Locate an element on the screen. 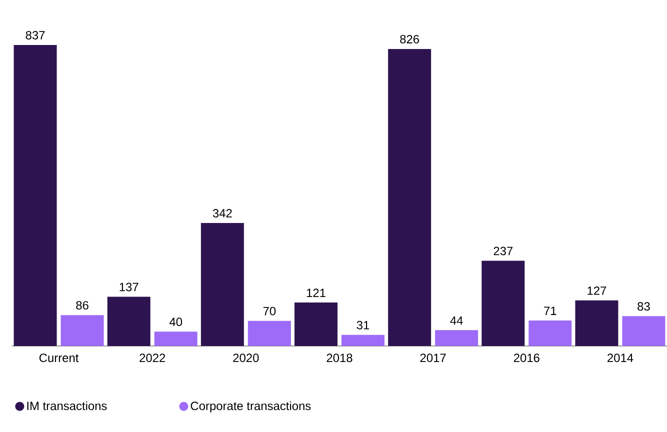 The image size is (667, 432). x-tick-label: 2014 is located at coordinates (621, 358).